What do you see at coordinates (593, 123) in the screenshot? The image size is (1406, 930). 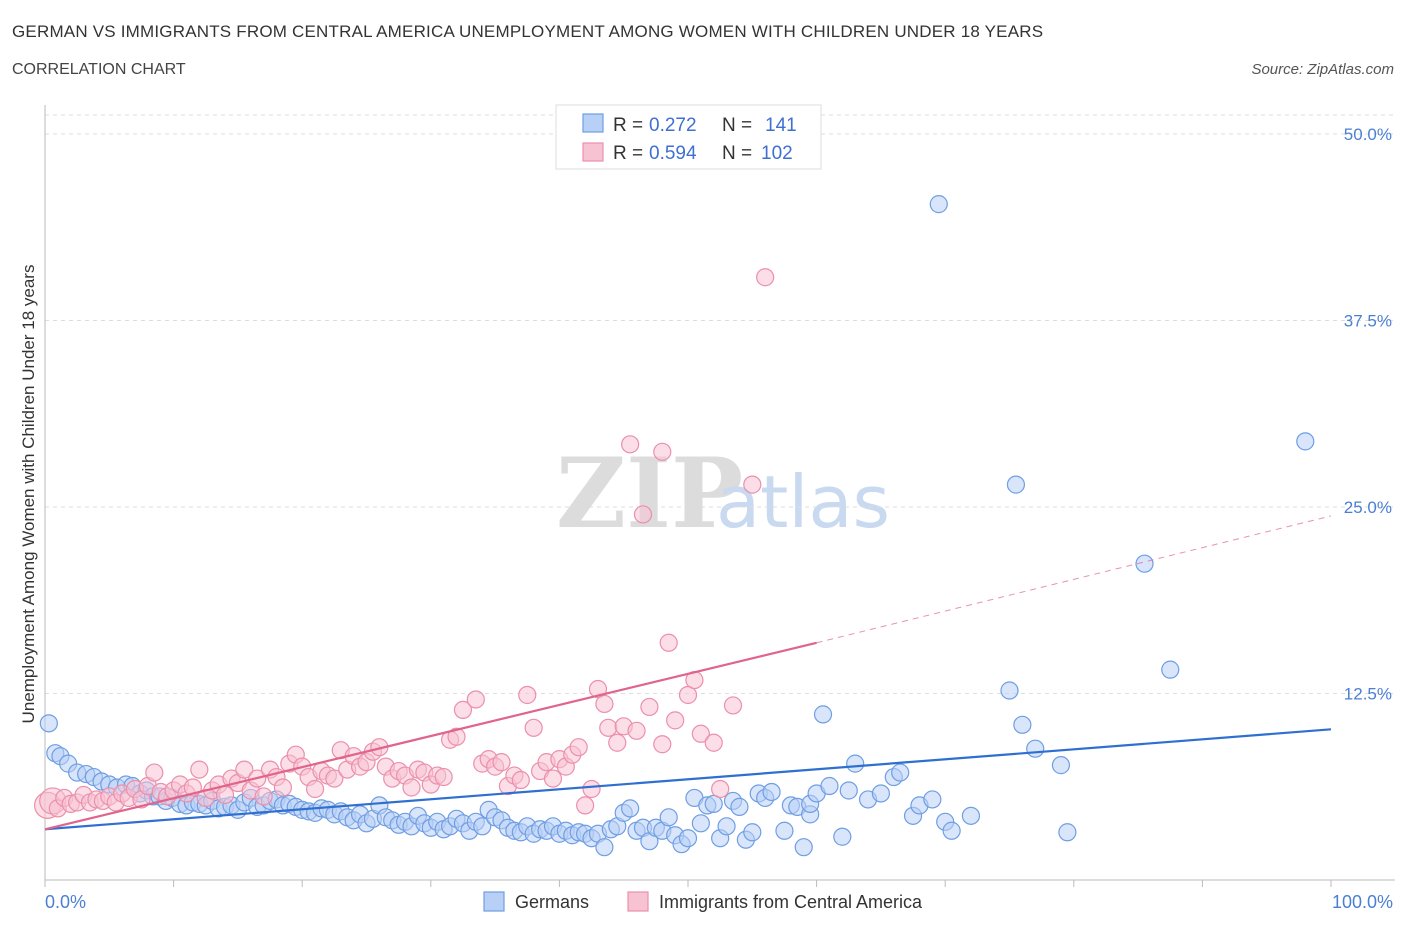 I see `legend-swatch-germans` at bounding box center [593, 123].